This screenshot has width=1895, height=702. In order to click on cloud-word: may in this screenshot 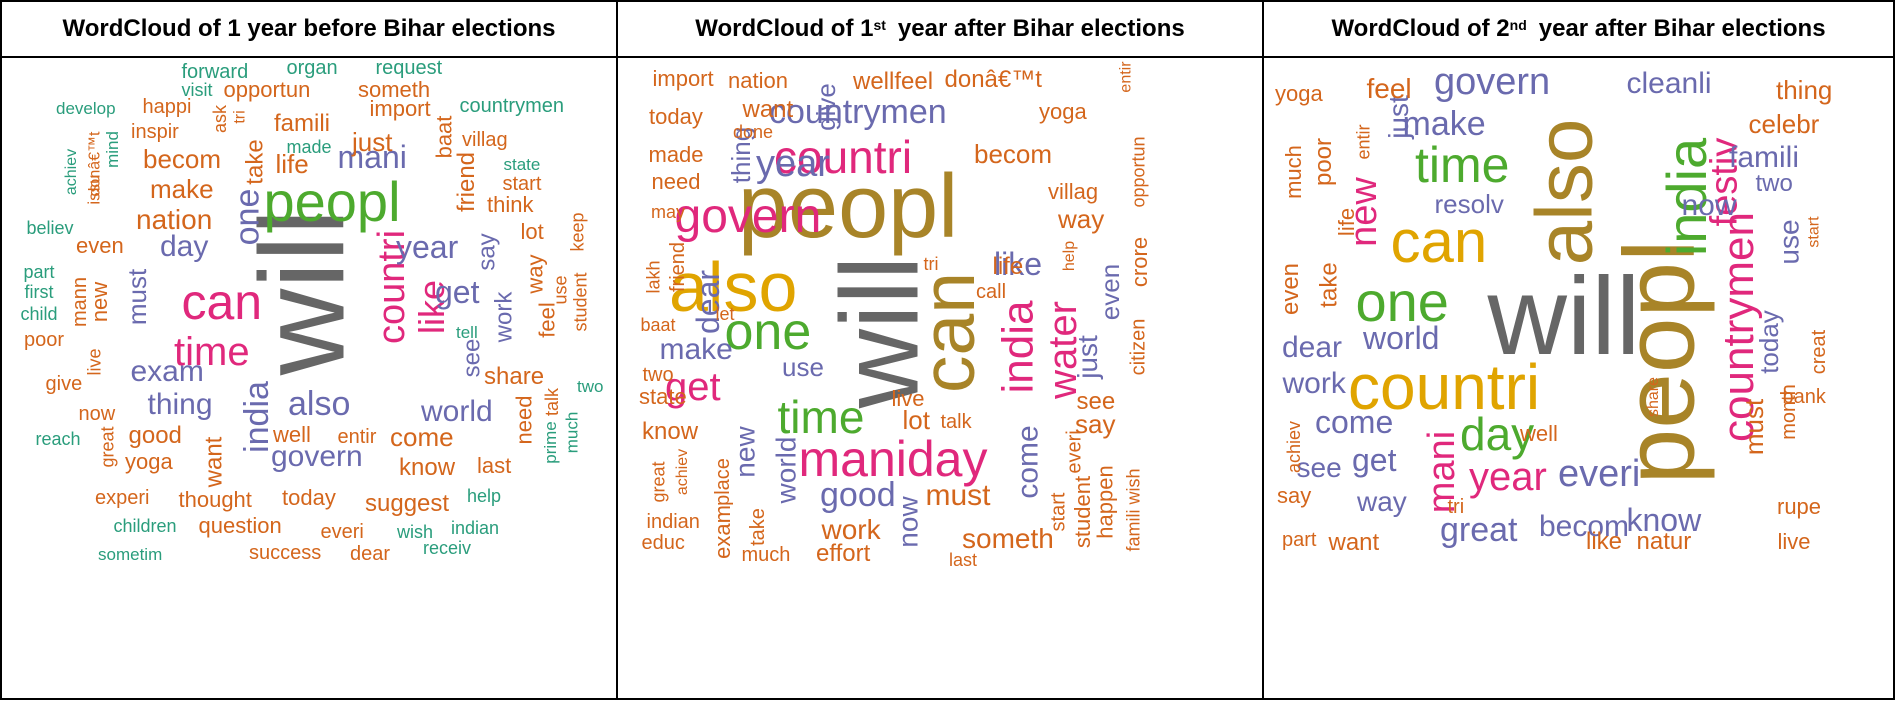, I will do `click(668, 212)`.